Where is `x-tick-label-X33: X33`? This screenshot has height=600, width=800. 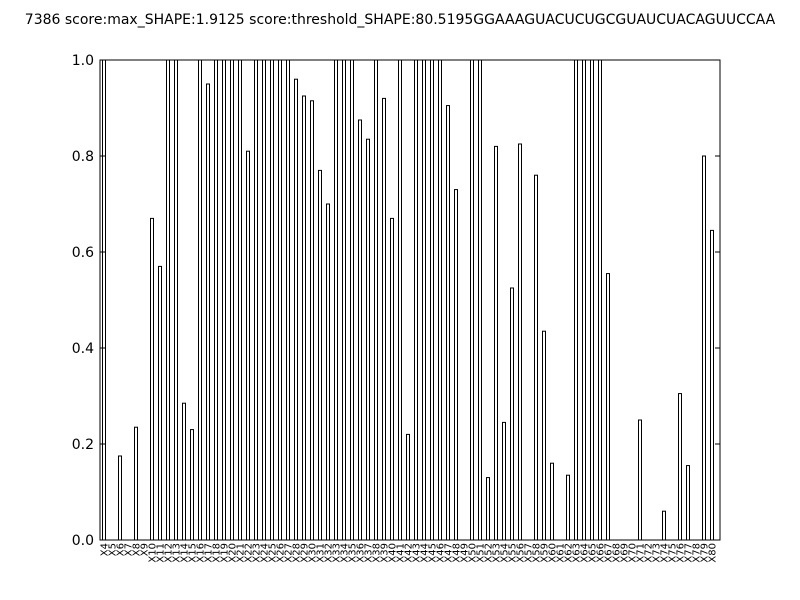
x-tick-label-X33: X33 is located at coordinates (337, 553).